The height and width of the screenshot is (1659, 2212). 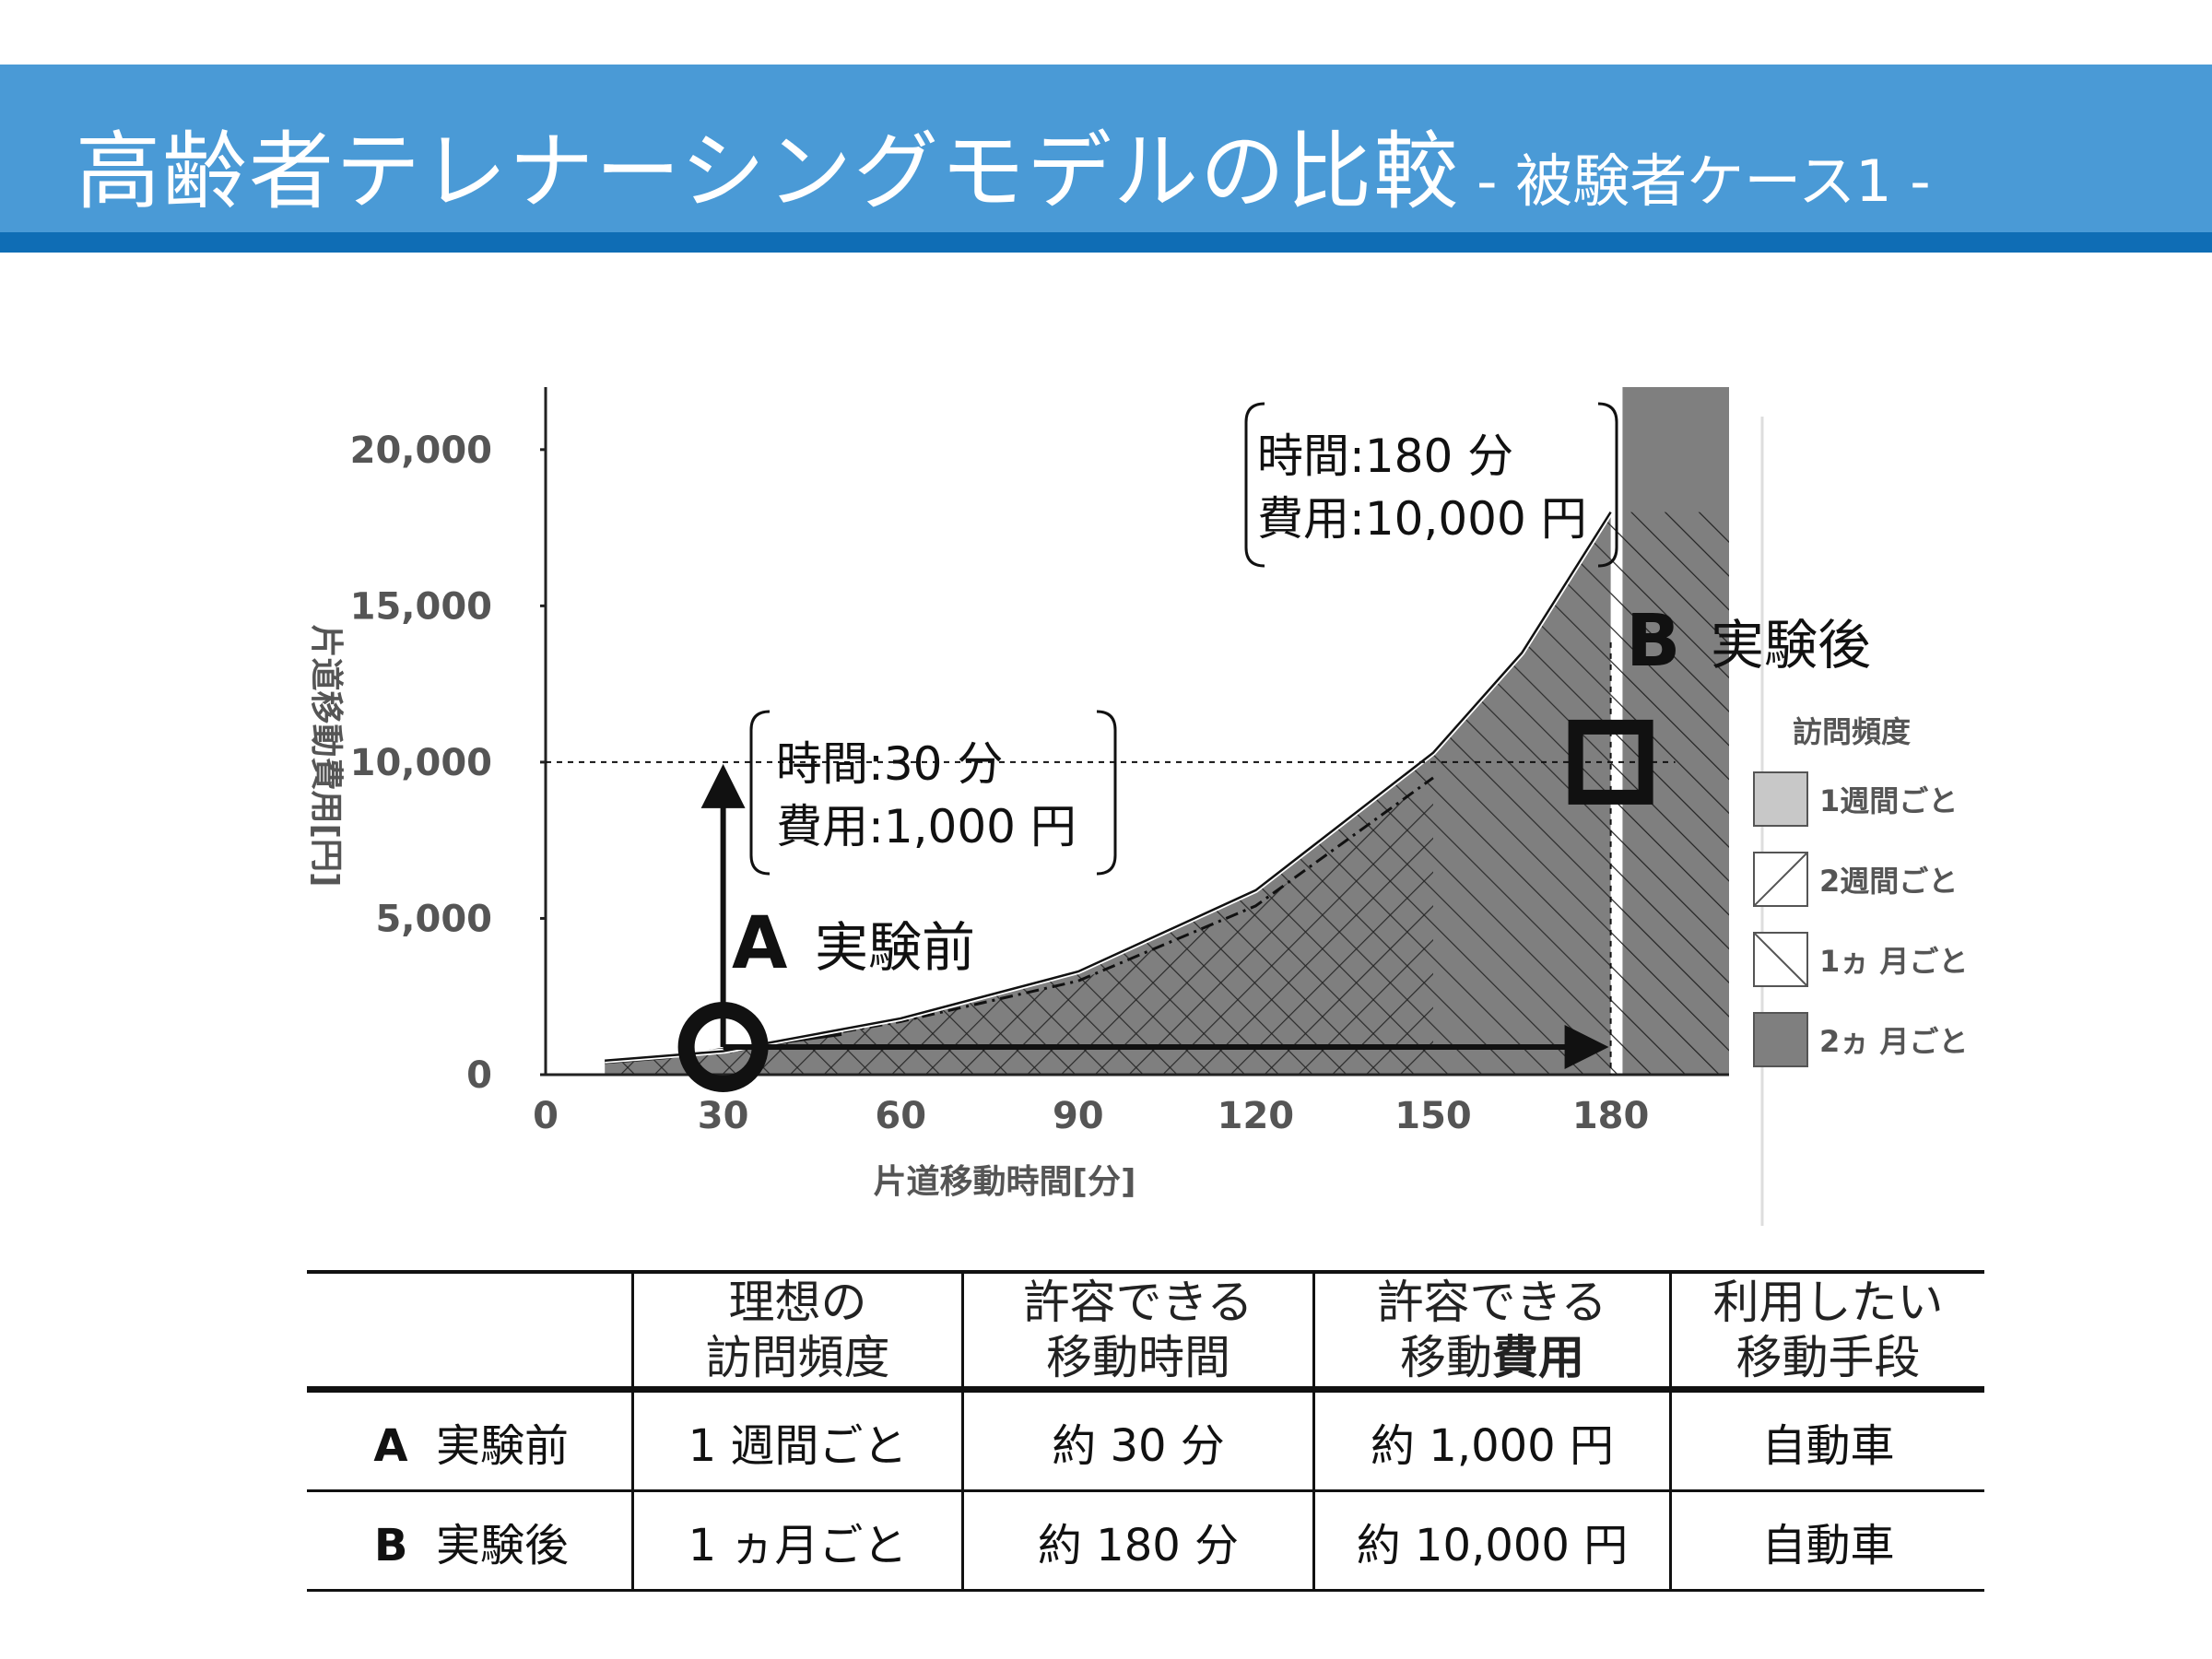 I want to click on row-b-mode: 自動車, so click(x=1826, y=1541).